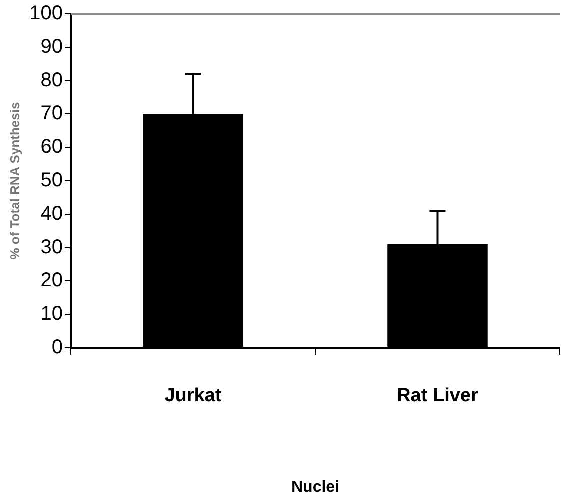 The image size is (561, 499). I want to click on y-tick-label: 0, so click(57, 347).